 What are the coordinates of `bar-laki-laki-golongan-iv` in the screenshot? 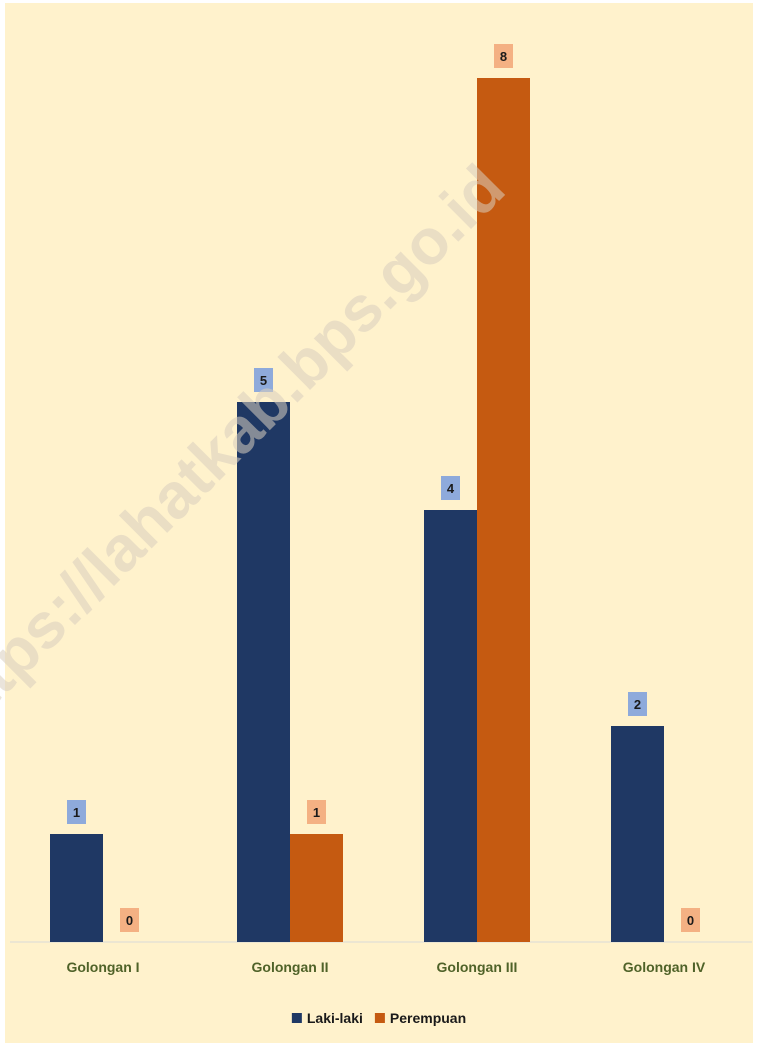 It's located at (637, 834).